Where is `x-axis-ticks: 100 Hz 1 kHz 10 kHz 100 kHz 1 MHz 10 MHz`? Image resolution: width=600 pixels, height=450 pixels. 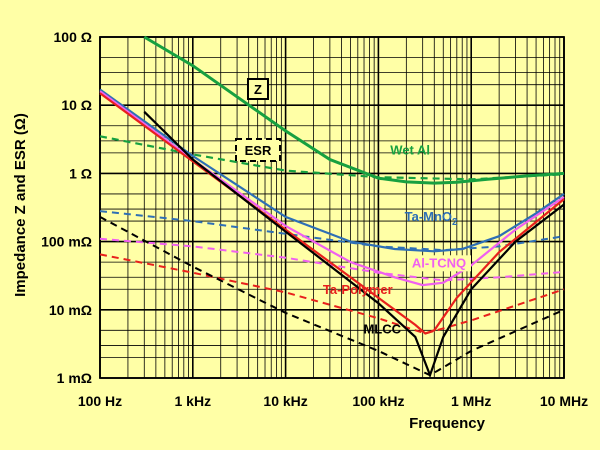 x-axis-ticks: 100 Hz 1 kHz 10 kHz 100 kHz 1 MHz 10 MHz is located at coordinates (333, 401).